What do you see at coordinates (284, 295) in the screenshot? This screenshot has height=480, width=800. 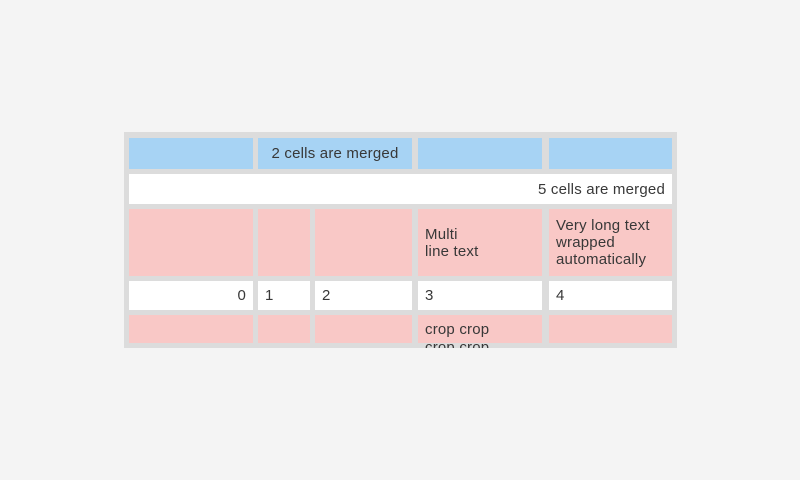 I see `number-cell-1: 1` at bounding box center [284, 295].